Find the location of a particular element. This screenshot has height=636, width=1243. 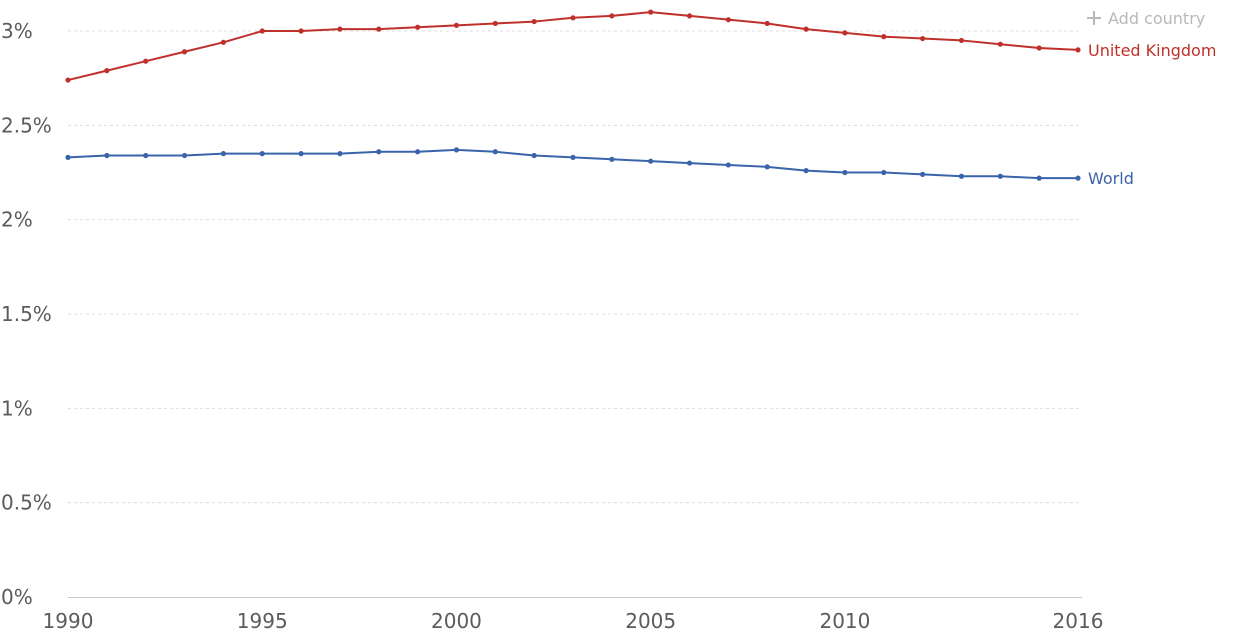

add-country-button: Add country is located at coordinates (1146, 18).